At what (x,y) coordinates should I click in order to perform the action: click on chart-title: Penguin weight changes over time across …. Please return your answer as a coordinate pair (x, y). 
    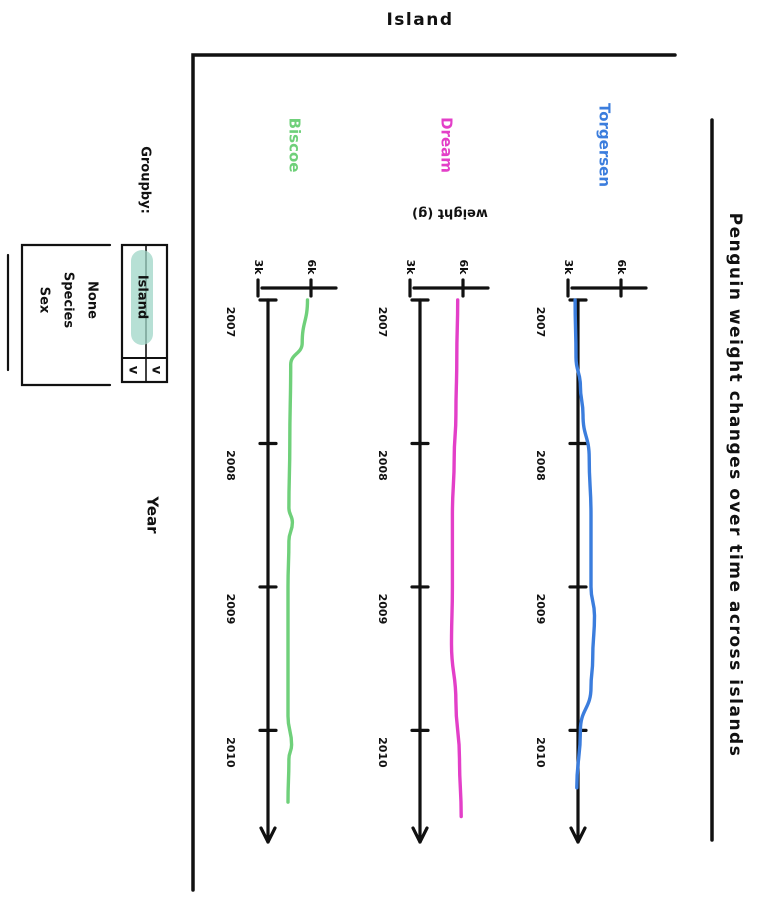
    Looking at the image, I should click on (735, 485).